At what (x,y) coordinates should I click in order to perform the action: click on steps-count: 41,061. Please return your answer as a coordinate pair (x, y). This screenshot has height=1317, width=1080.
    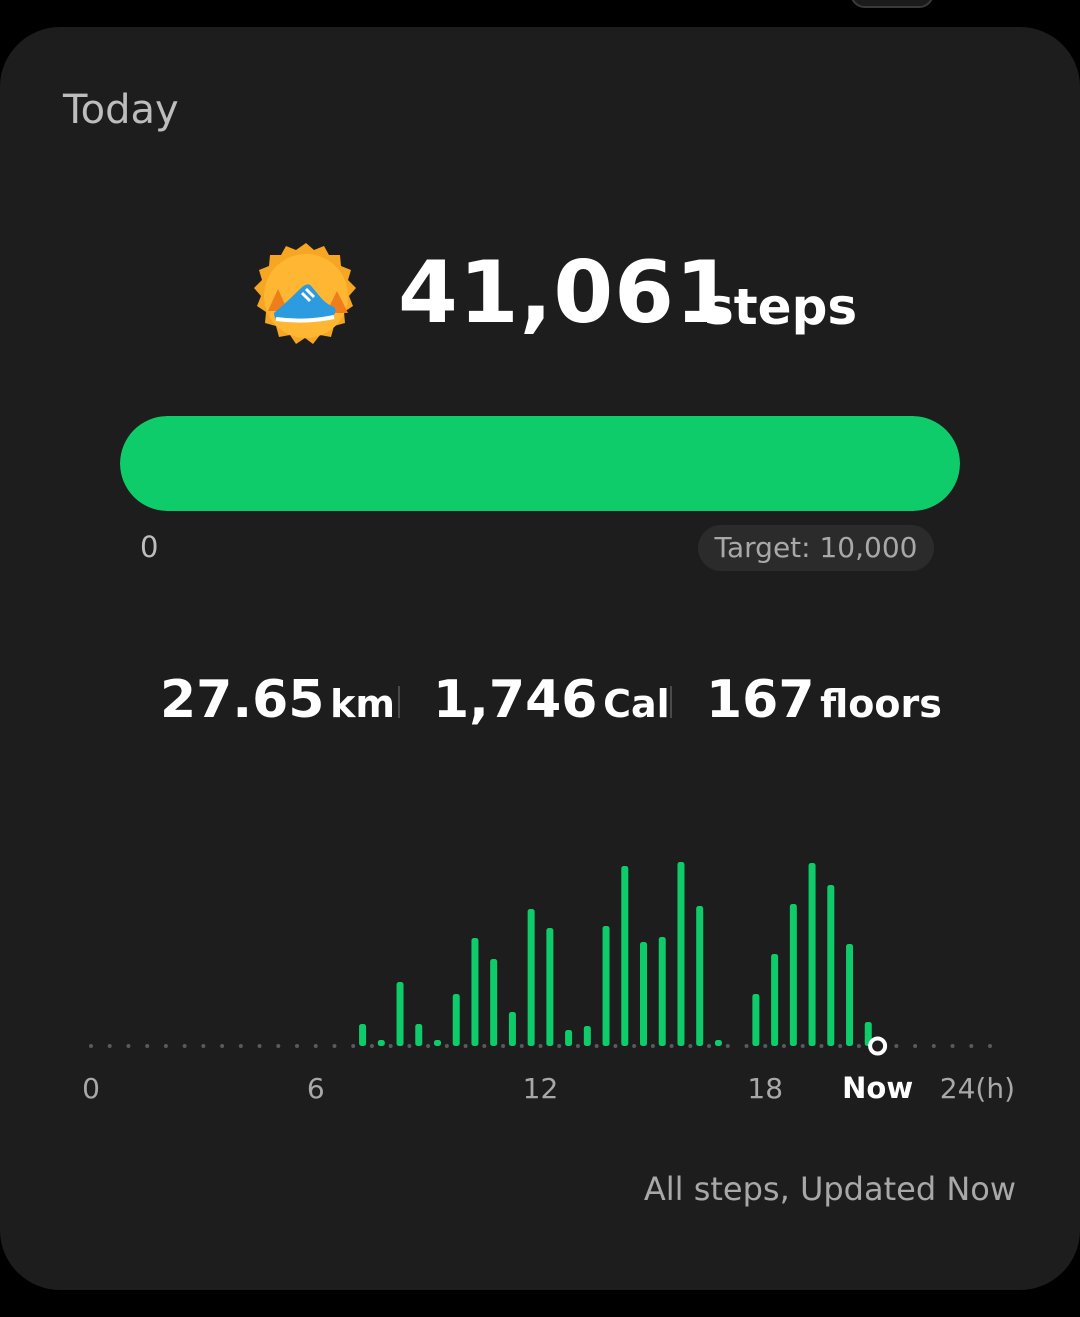
    Looking at the image, I should click on (567, 293).